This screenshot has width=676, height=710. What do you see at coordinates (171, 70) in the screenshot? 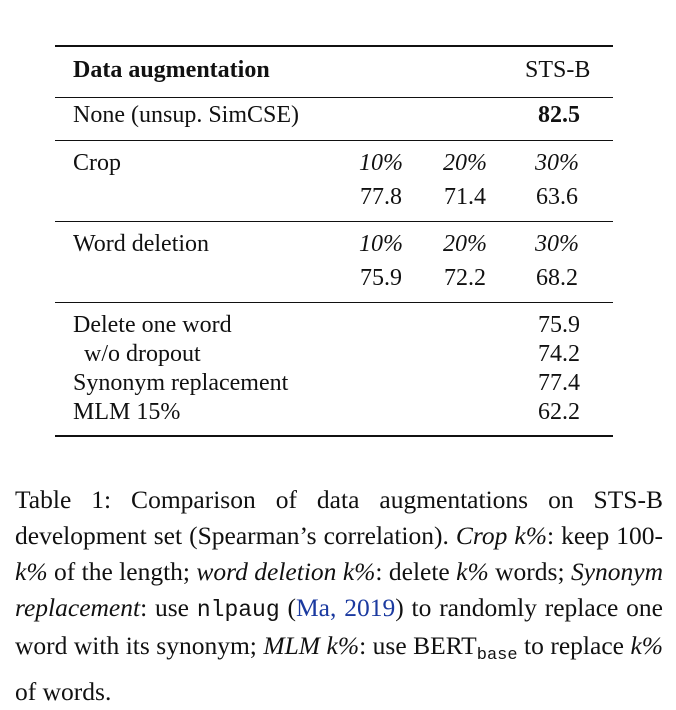
I see `header-augmentation: Data augmentation` at bounding box center [171, 70].